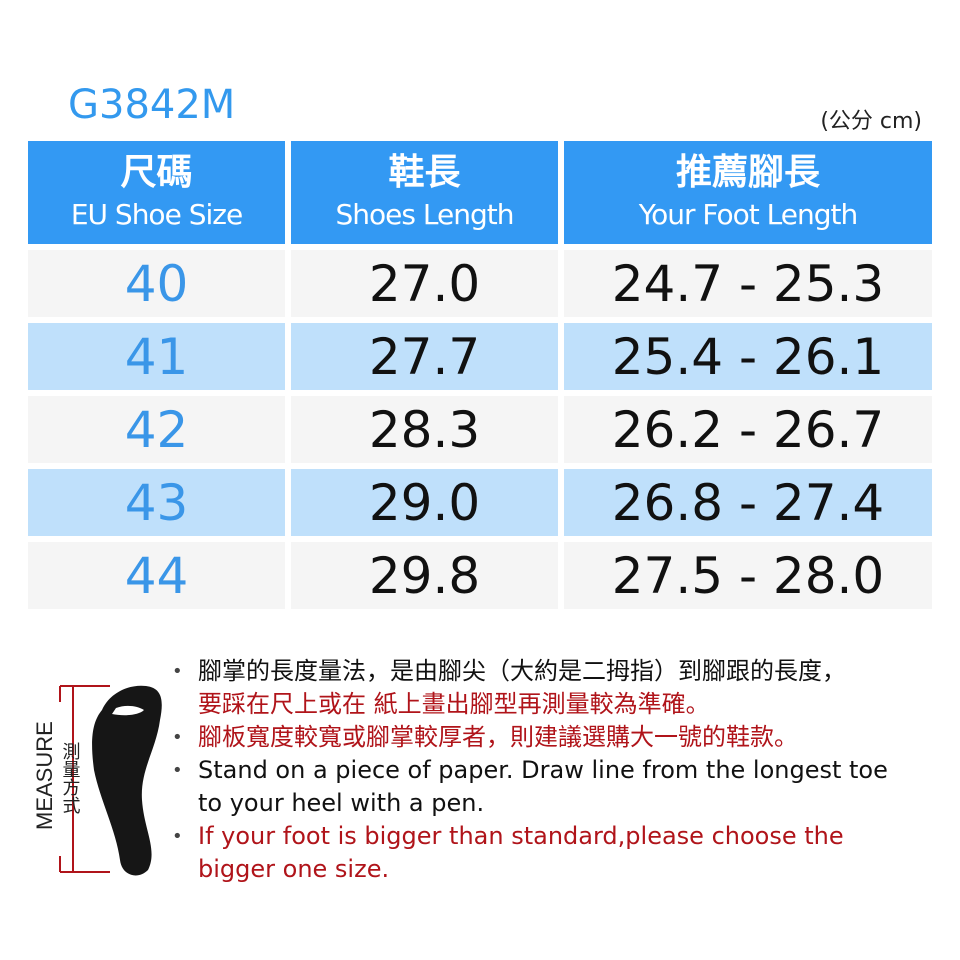 This screenshot has width=960, height=960. I want to click on cell-length: 28.3, so click(424, 429).